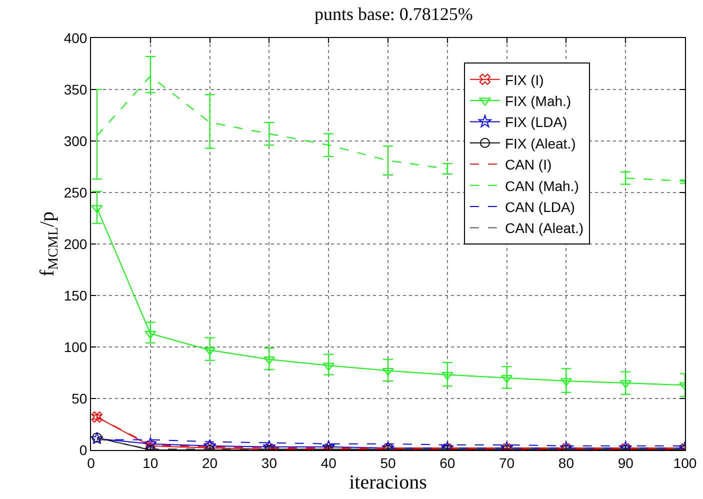 The height and width of the screenshot is (499, 703). I want to click on legend-label: CAN (Aleat.), so click(544, 228).